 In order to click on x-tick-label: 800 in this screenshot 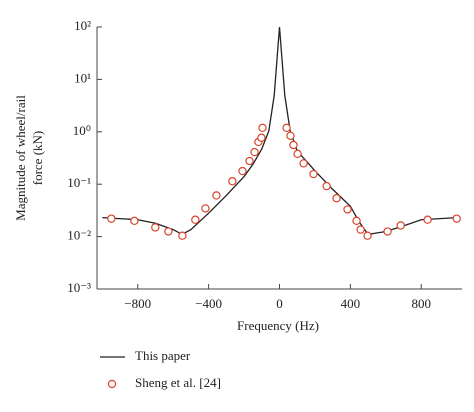, I will do `click(421, 303)`.